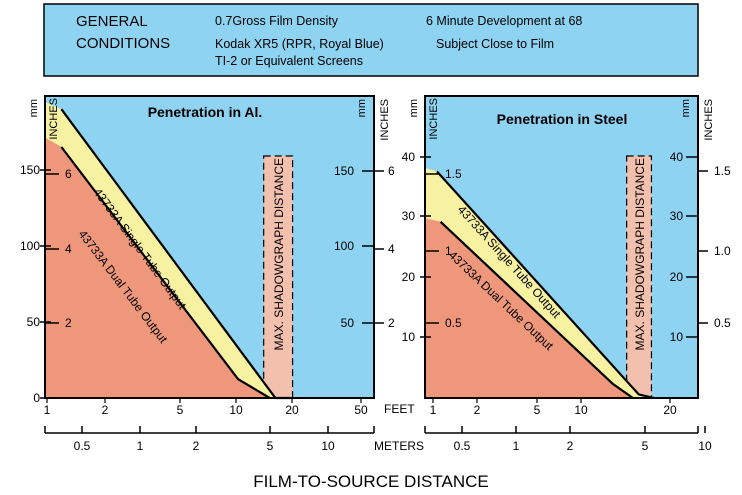 The image size is (742, 495). I want to click on left-inch-tick-label: 4, so click(68, 249).